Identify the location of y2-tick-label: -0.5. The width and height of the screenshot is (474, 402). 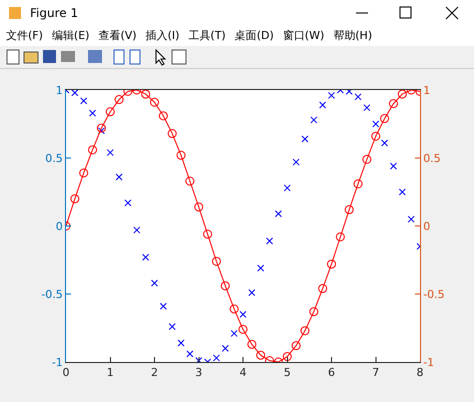
(434, 294).